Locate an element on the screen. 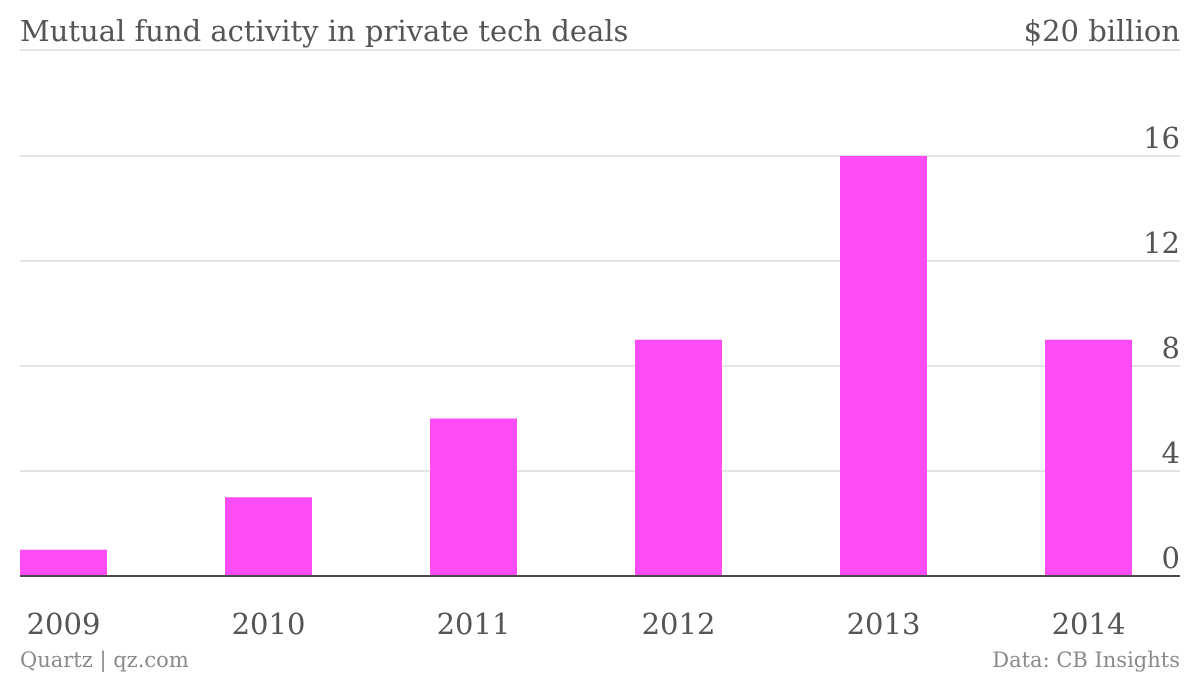  x-axis-ticks: 2009 2010 2011 2012 2013 2014 is located at coordinates (576, 624).